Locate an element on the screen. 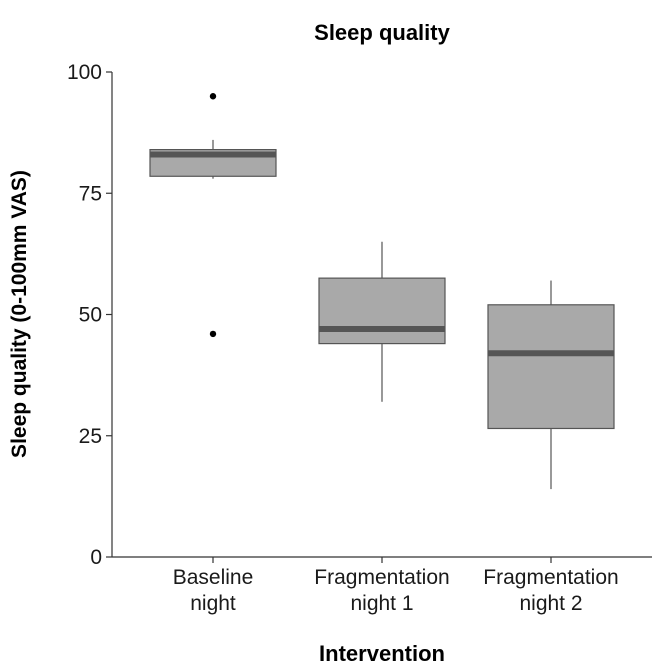 This screenshot has height=672, width=672. y-tick-label: 100 is located at coordinates (84, 72).